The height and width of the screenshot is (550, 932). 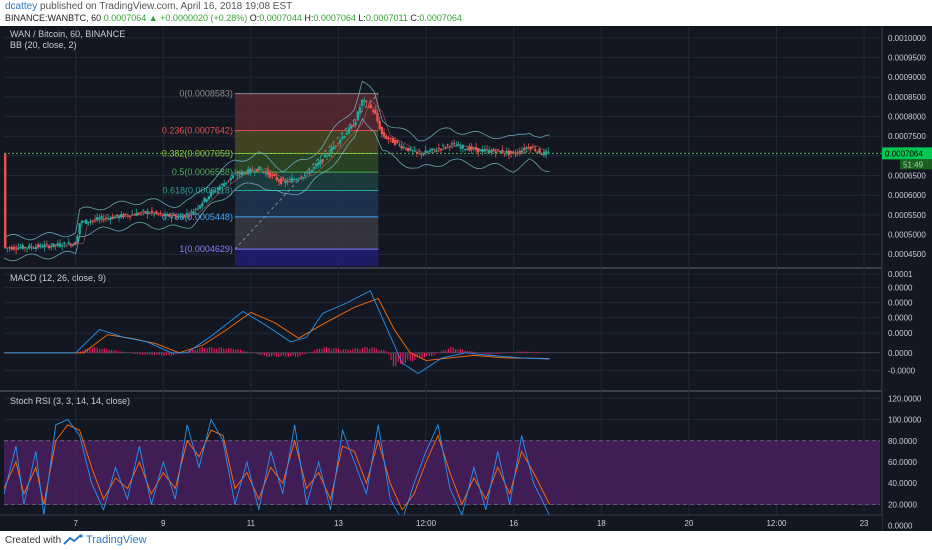 What do you see at coordinates (907, 254) in the screenshot?
I see `axis-tick-label-p0-11: 0.0004500` at bounding box center [907, 254].